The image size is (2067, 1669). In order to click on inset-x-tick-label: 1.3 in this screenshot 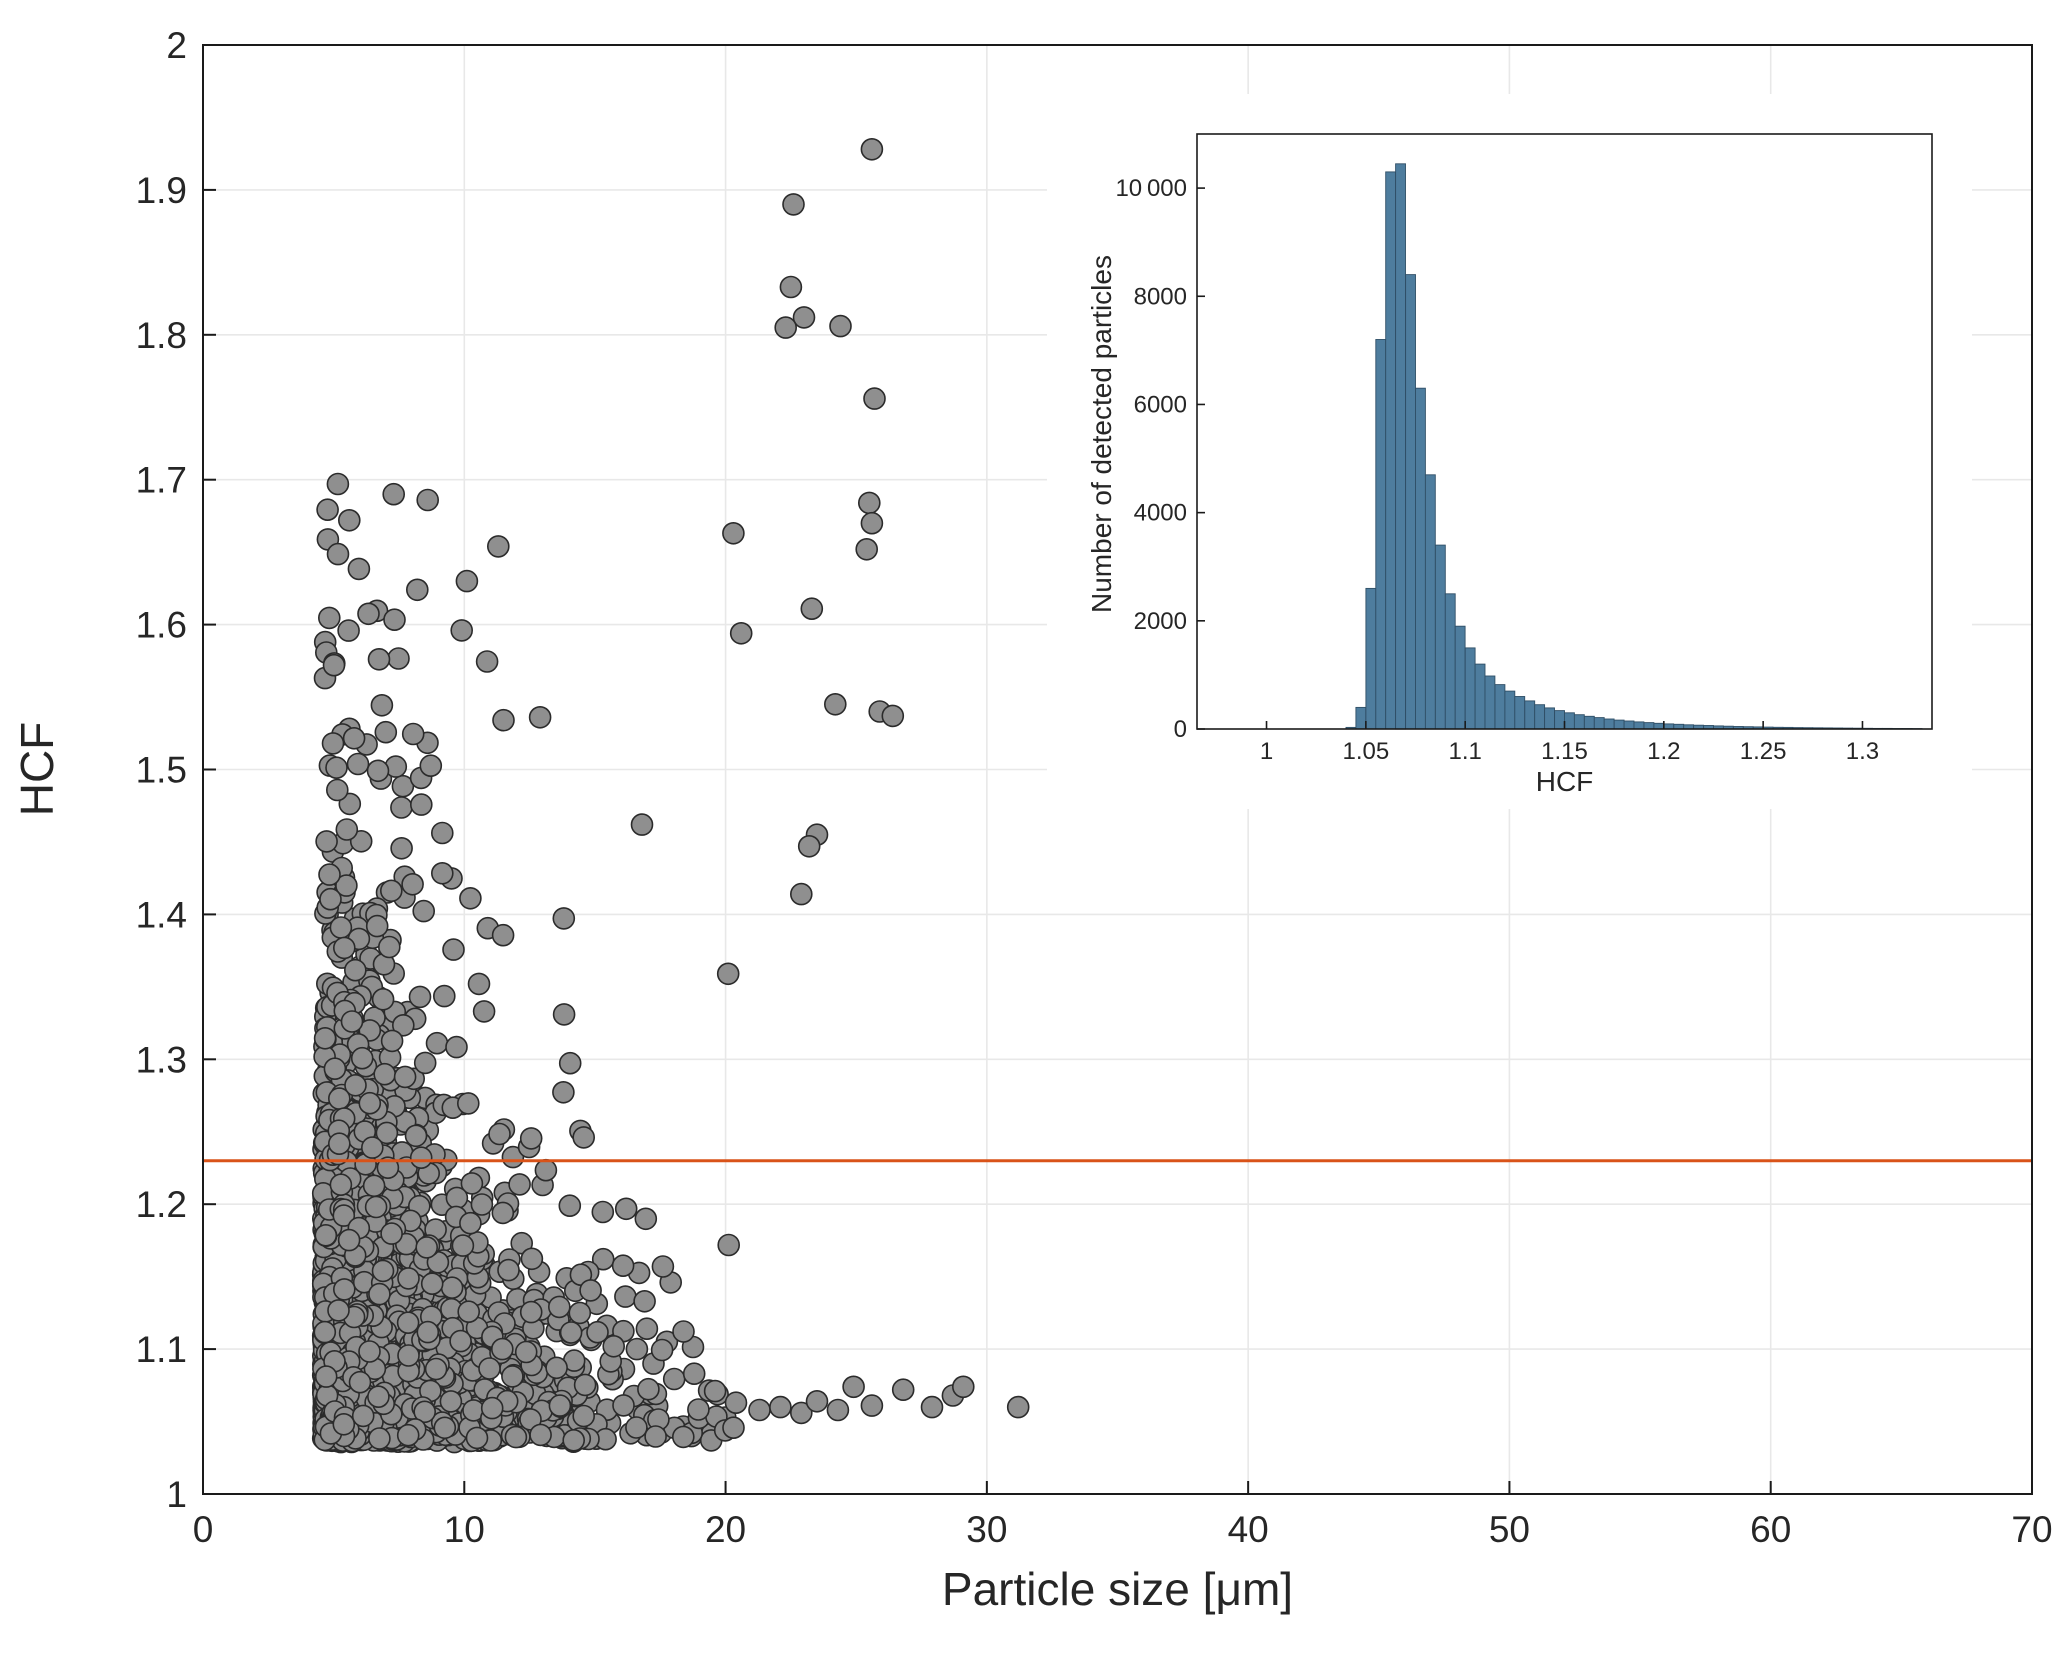, I will do `click(1862, 751)`.